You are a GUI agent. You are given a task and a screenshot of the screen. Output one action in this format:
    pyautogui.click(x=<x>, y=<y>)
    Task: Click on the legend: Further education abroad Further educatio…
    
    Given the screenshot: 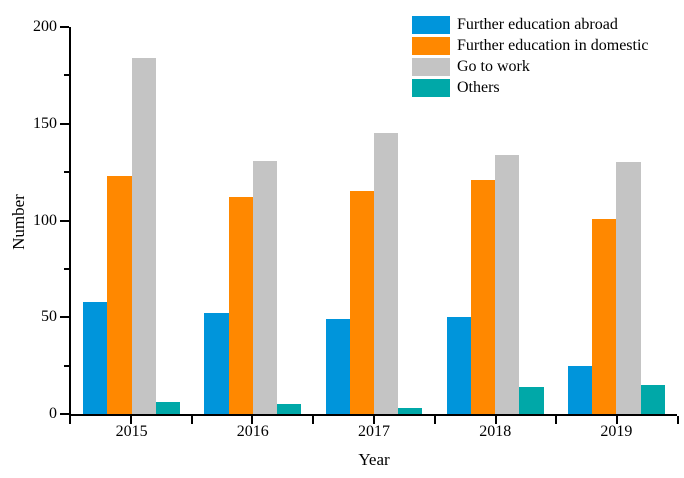 What is the action you would take?
    pyautogui.click(x=530, y=58)
    